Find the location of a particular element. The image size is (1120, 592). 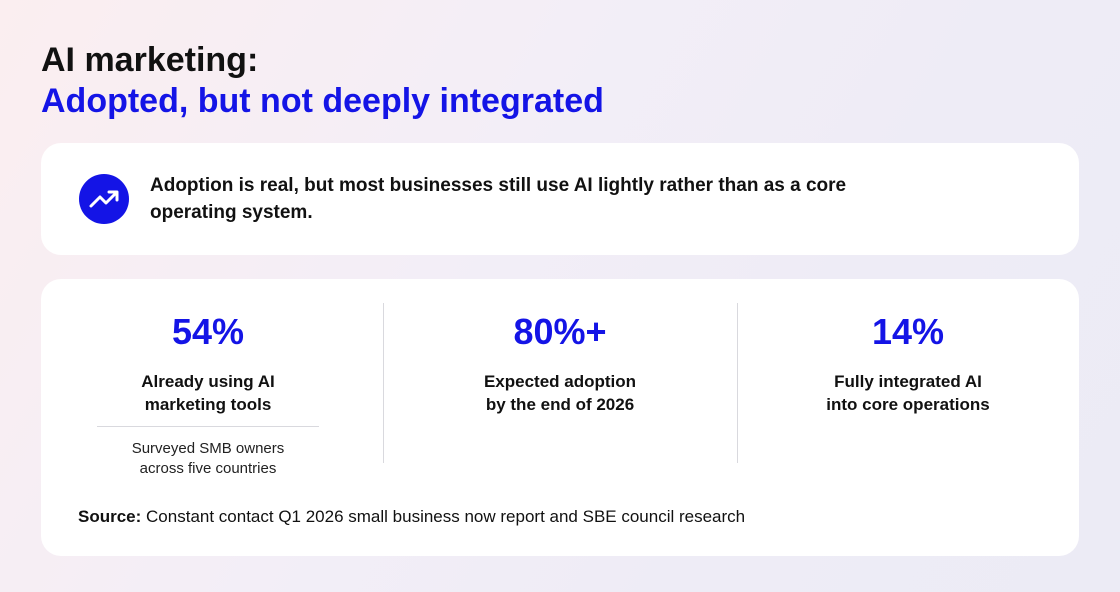

stat-label: Already using AI is located at coordinates (208, 381).